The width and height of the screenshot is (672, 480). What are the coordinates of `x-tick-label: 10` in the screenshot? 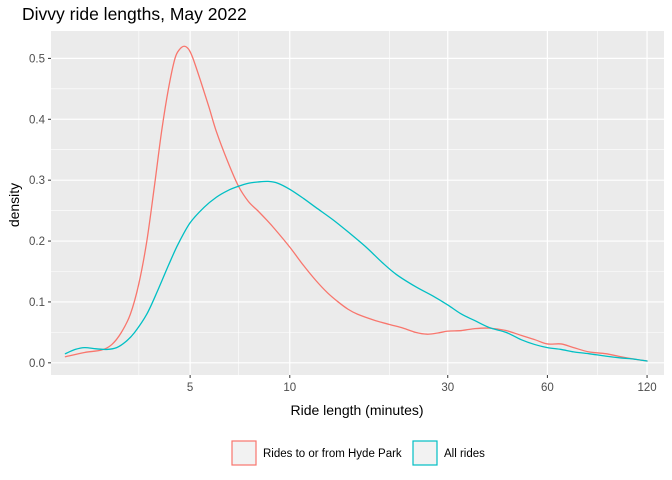 It's located at (289, 388).